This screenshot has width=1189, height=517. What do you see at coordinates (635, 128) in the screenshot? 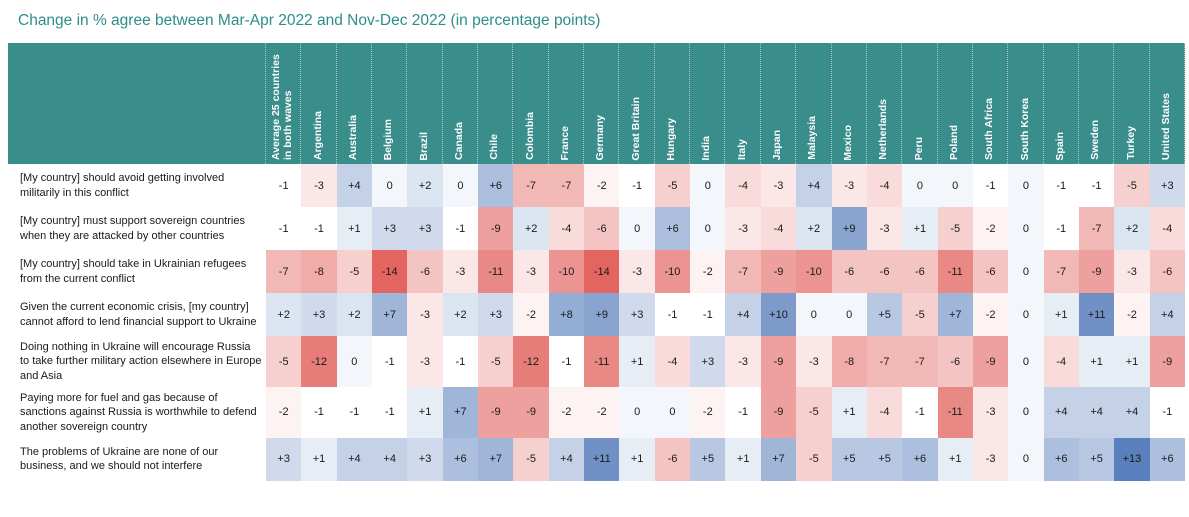
I see `column-header-label: Great Britain` at bounding box center [635, 128].